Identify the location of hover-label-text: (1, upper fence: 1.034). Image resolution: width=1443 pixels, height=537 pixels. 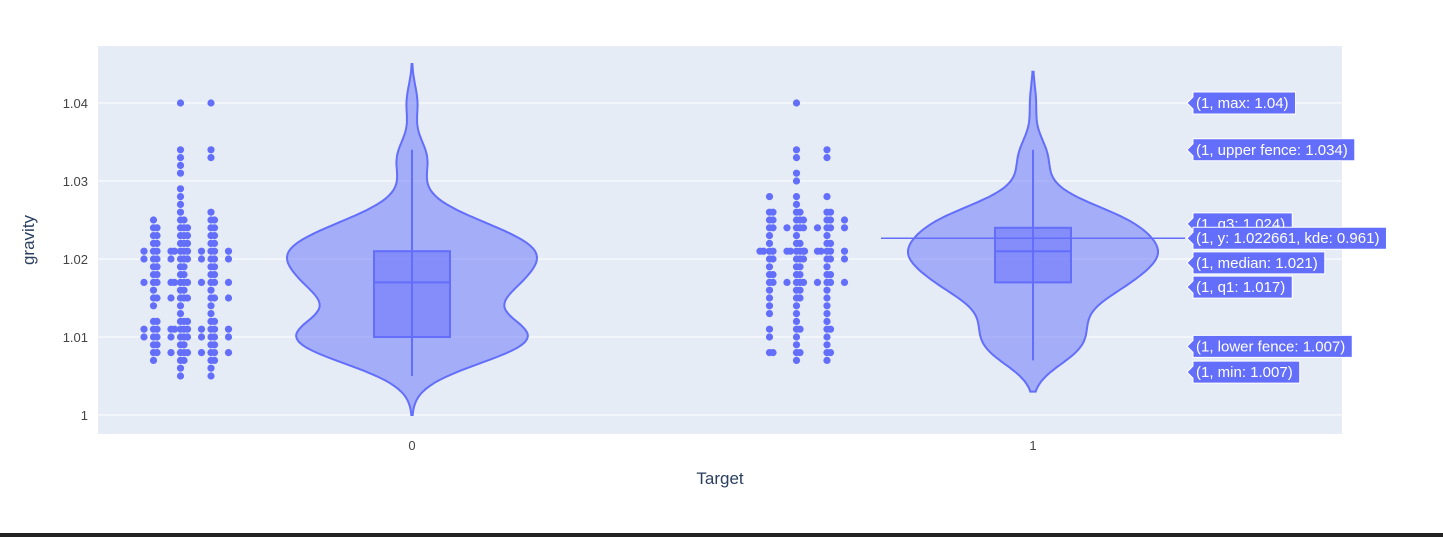
(1272, 150).